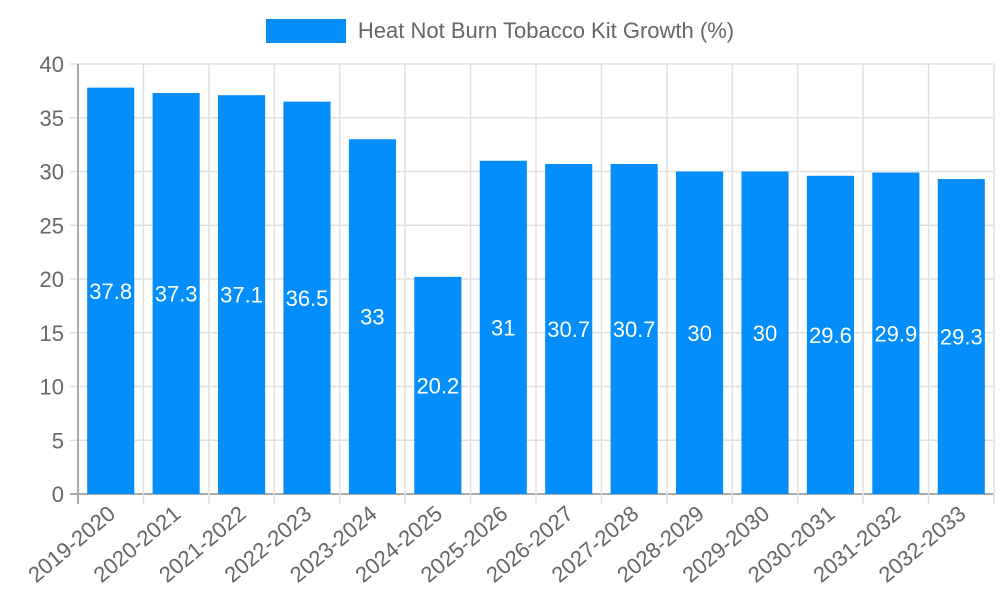 This screenshot has height=600, width=1000. I want to click on y-tick-label: 25, so click(52, 225).